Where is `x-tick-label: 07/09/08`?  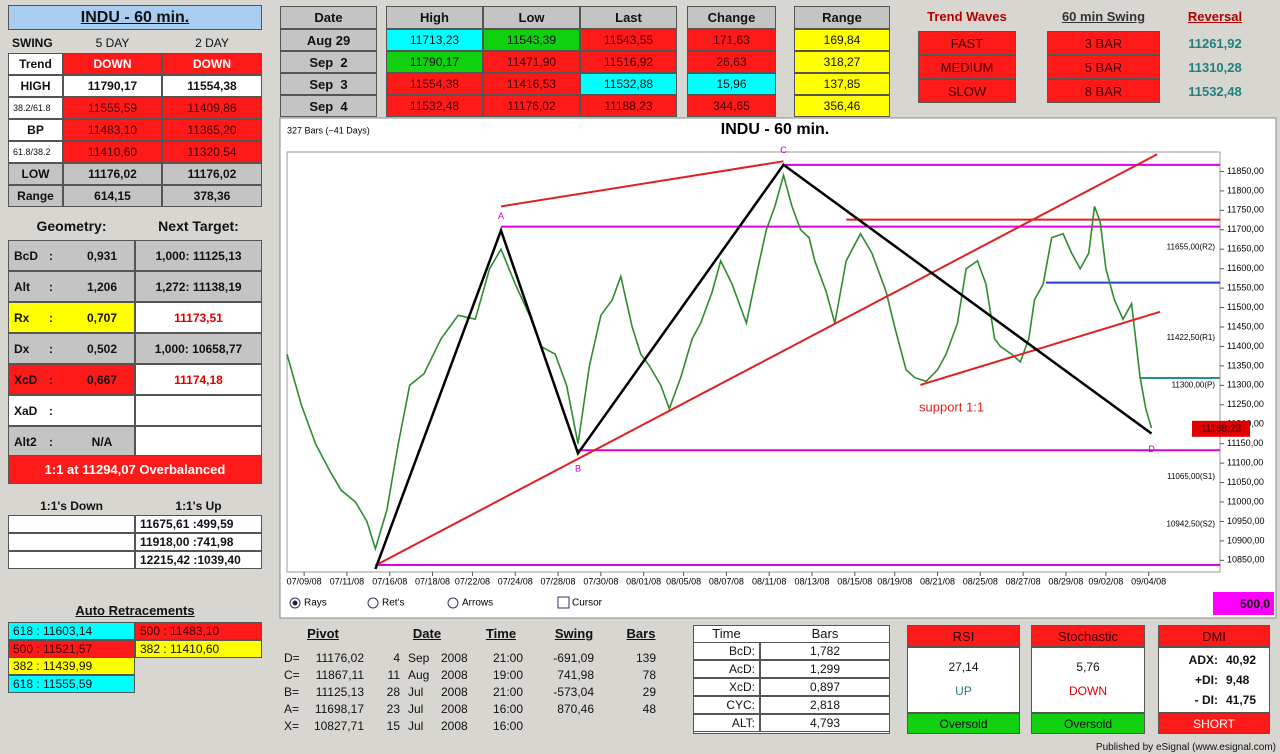
x-tick-label: 07/09/08 is located at coordinates (304, 581).